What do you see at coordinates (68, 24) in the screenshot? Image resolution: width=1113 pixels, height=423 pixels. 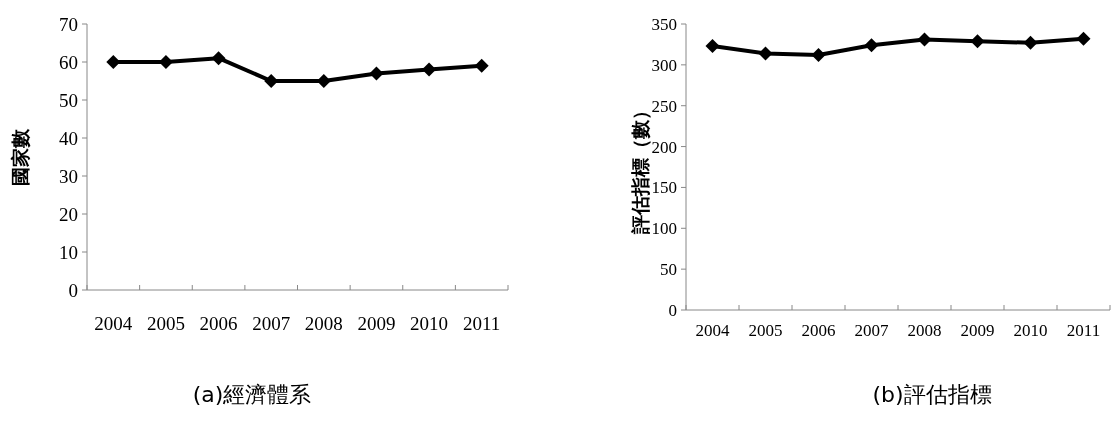 I see `y-tick-label: 70` at bounding box center [68, 24].